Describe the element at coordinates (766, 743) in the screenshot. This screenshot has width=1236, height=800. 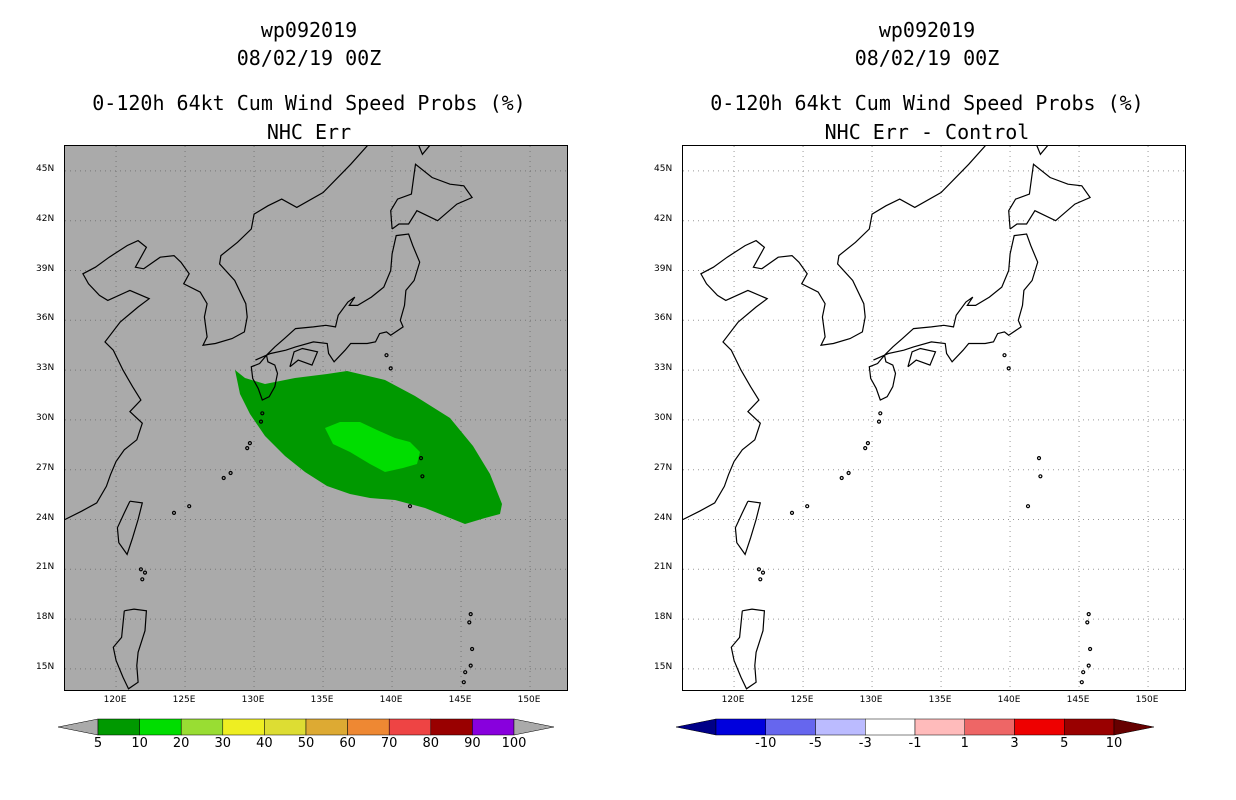
I see `colorbar-label: -10` at that location.